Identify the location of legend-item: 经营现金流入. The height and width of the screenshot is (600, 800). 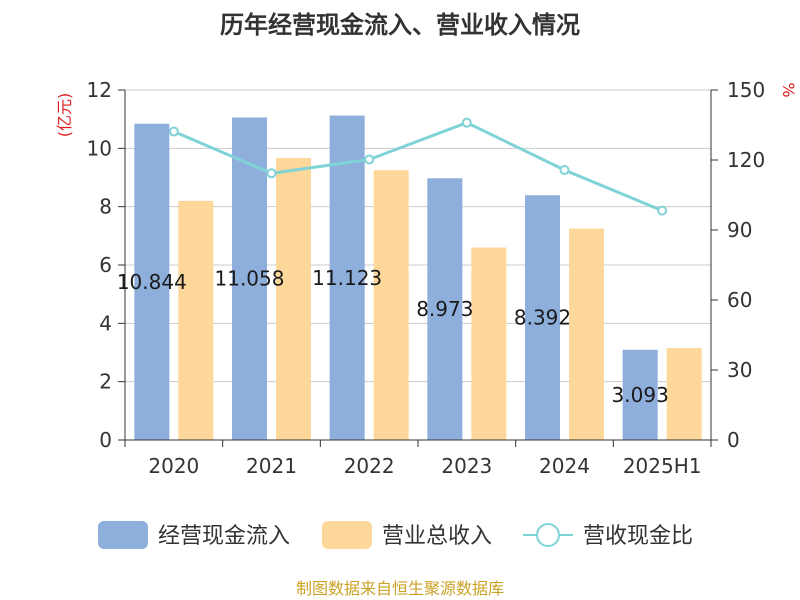
(194, 535).